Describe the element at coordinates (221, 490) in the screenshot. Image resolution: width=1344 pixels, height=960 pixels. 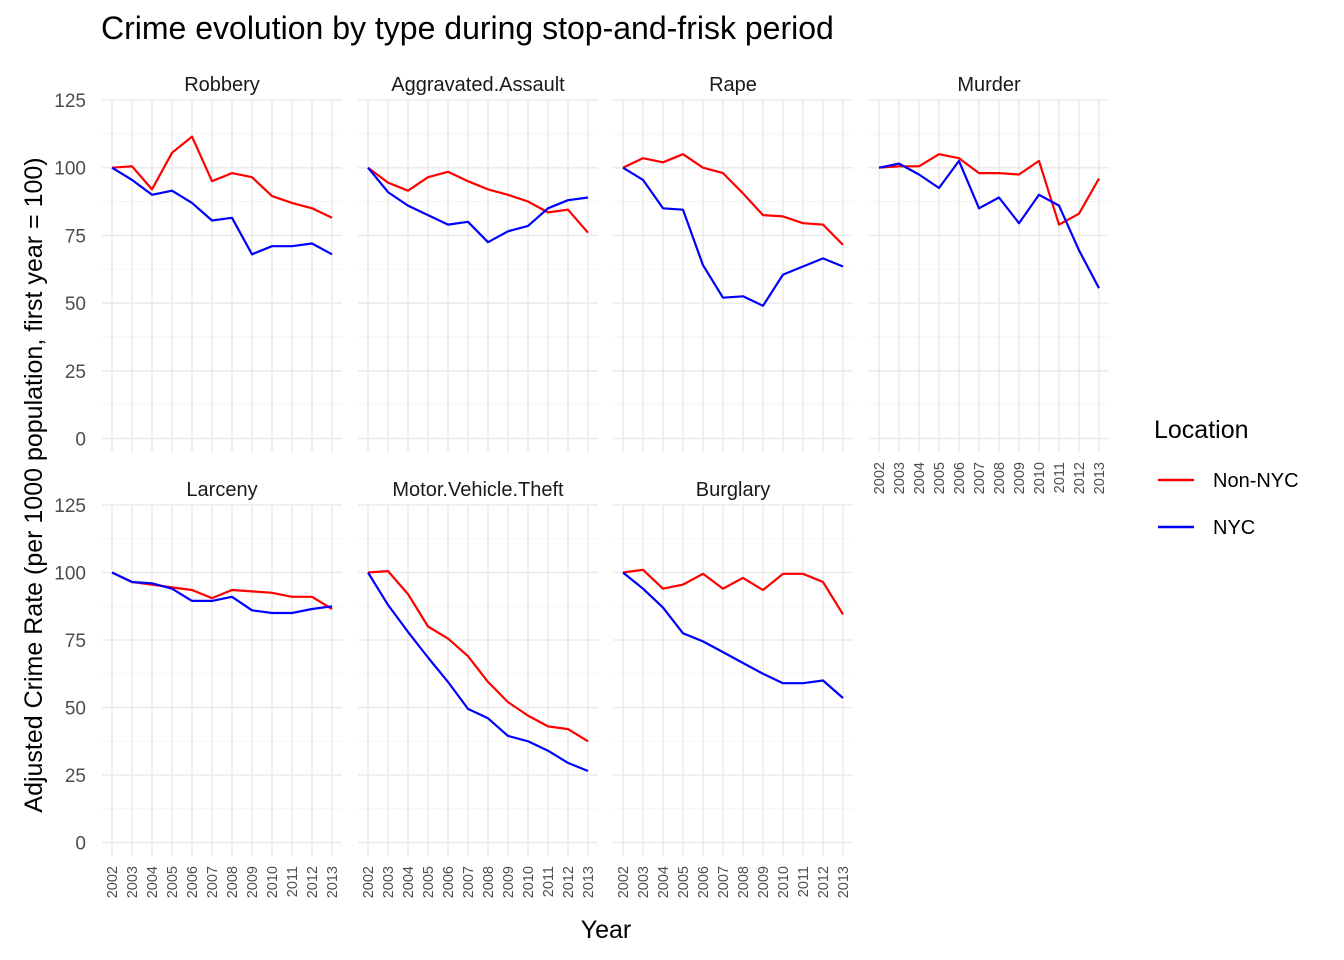
I see `facet-label: Larceny` at that location.